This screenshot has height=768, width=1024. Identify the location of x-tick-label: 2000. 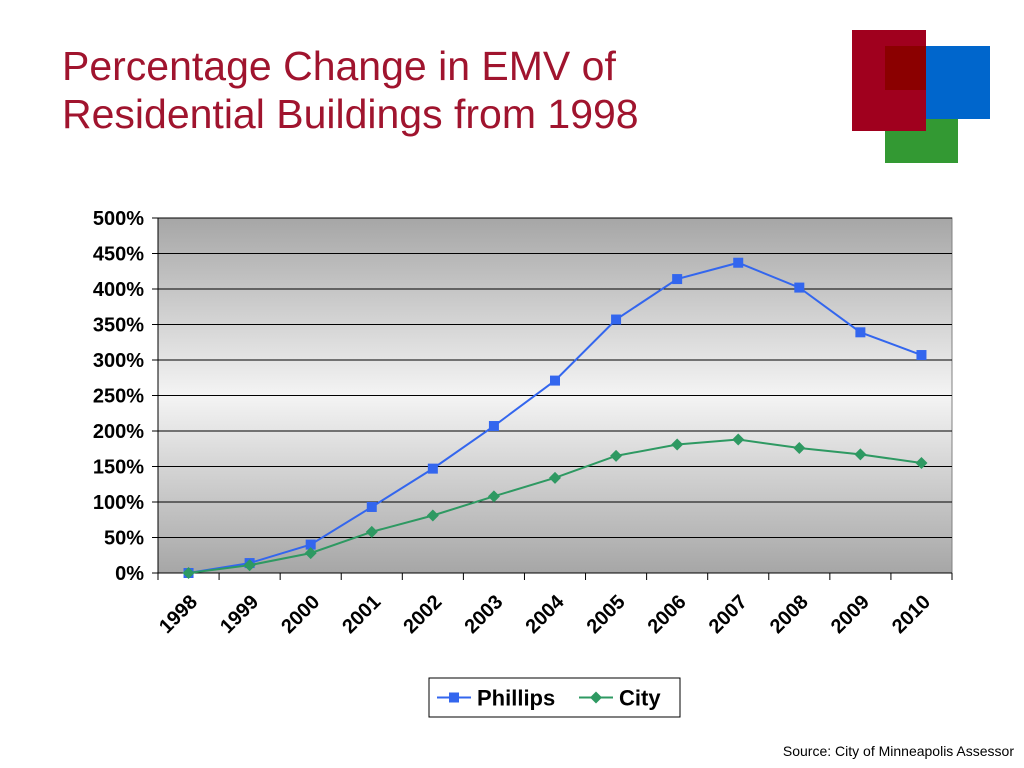
(300, 614).